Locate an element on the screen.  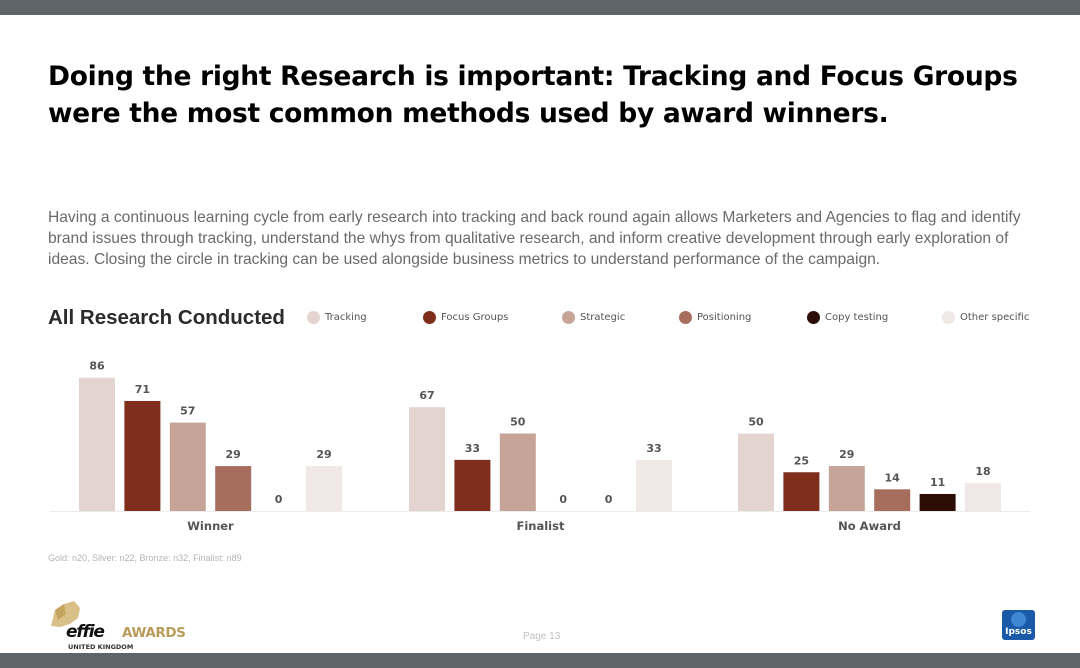
bar-winner-positioning is located at coordinates (233, 488).